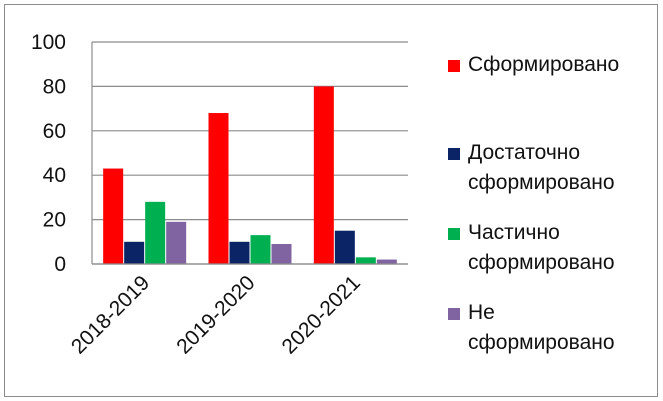 The image size is (663, 401). What do you see at coordinates (321, 314) in the screenshot?
I see `x-tick-label: 2020-2021` at bounding box center [321, 314].